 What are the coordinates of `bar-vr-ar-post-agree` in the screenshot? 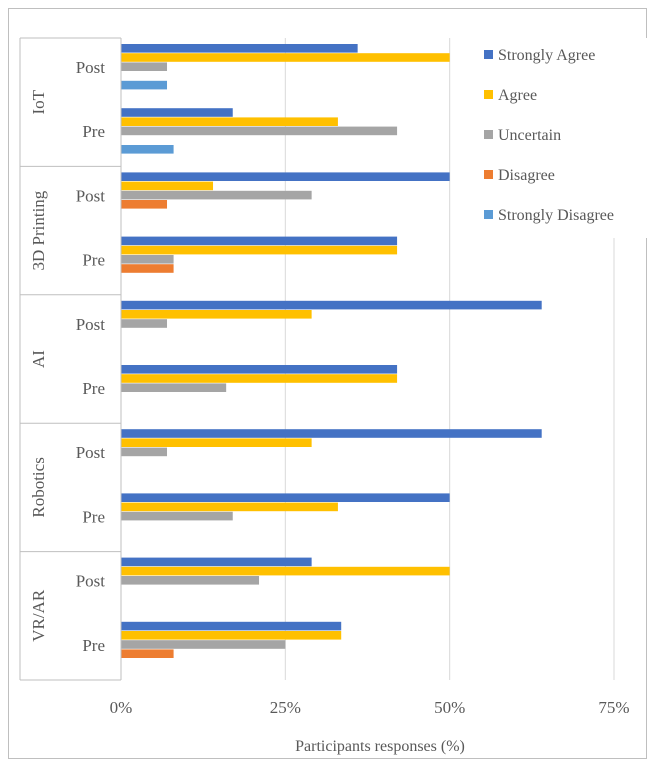 It's located at (285, 571).